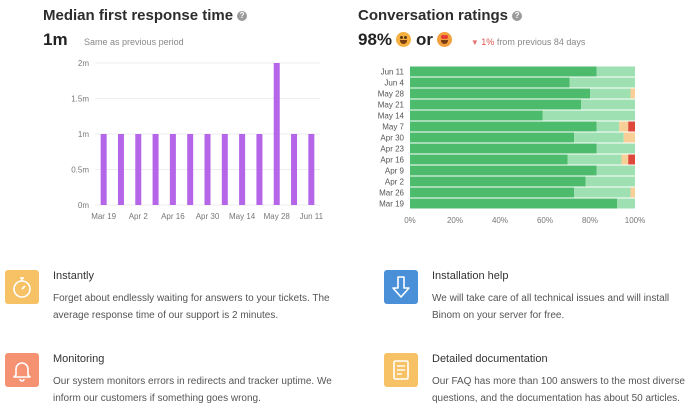 This screenshot has width=700, height=410. What do you see at coordinates (80, 99) in the screenshot?
I see `y-tick-label: 1.5m` at bounding box center [80, 99].